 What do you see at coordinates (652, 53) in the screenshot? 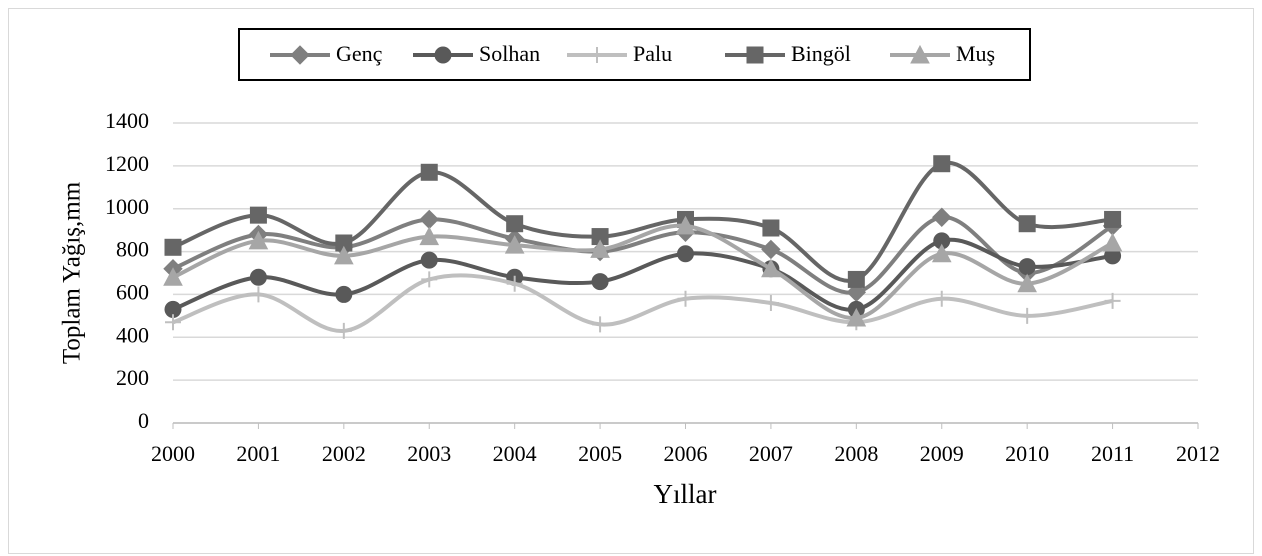
I see `legend-label: Palu` at bounding box center [652, 53].